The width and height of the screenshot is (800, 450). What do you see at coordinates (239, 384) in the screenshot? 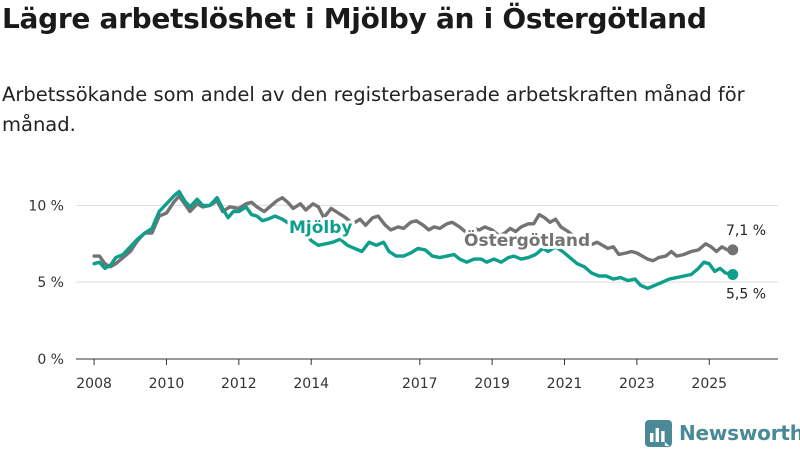
I see `x-tick-label: 2012` at bounding box center [239, 384].